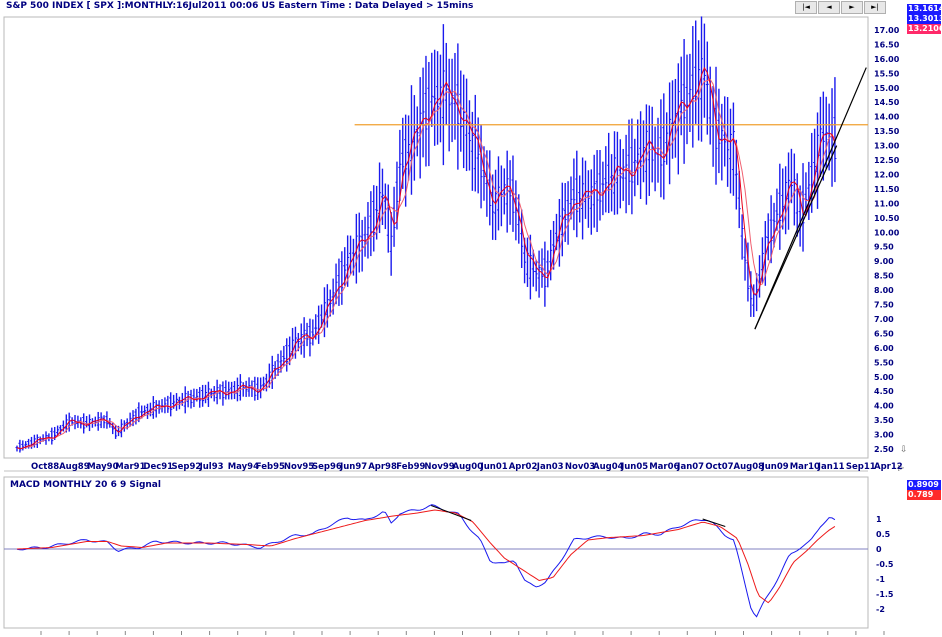  Describe the element at coordinates (879, 549) in the screenshot. I see `macd-y-tick-label: 0` at that location.